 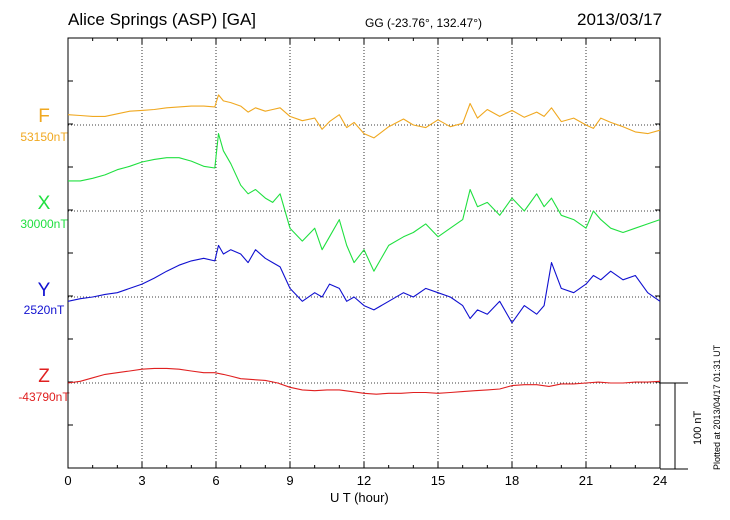 What do you see at coordinates (44, 376) in the screenshot?
I see `series-label-z: Z` at bounding box center [44, 376].